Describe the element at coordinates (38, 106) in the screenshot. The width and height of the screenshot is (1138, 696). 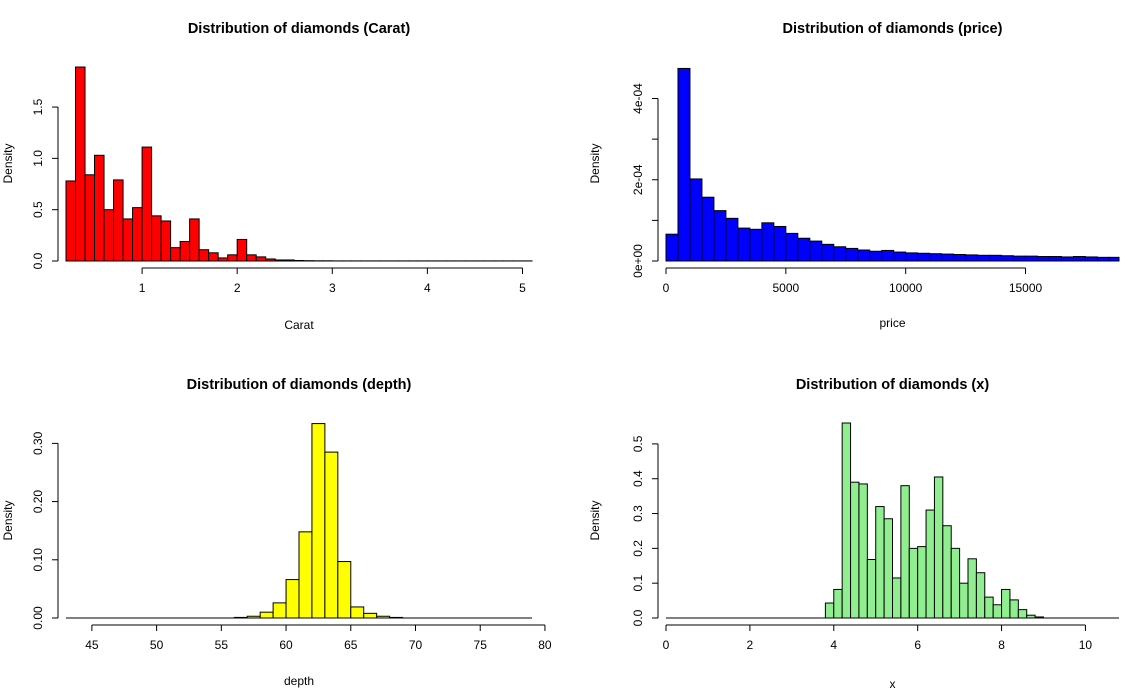
I see `y-tick-label: 1.5` at that location.